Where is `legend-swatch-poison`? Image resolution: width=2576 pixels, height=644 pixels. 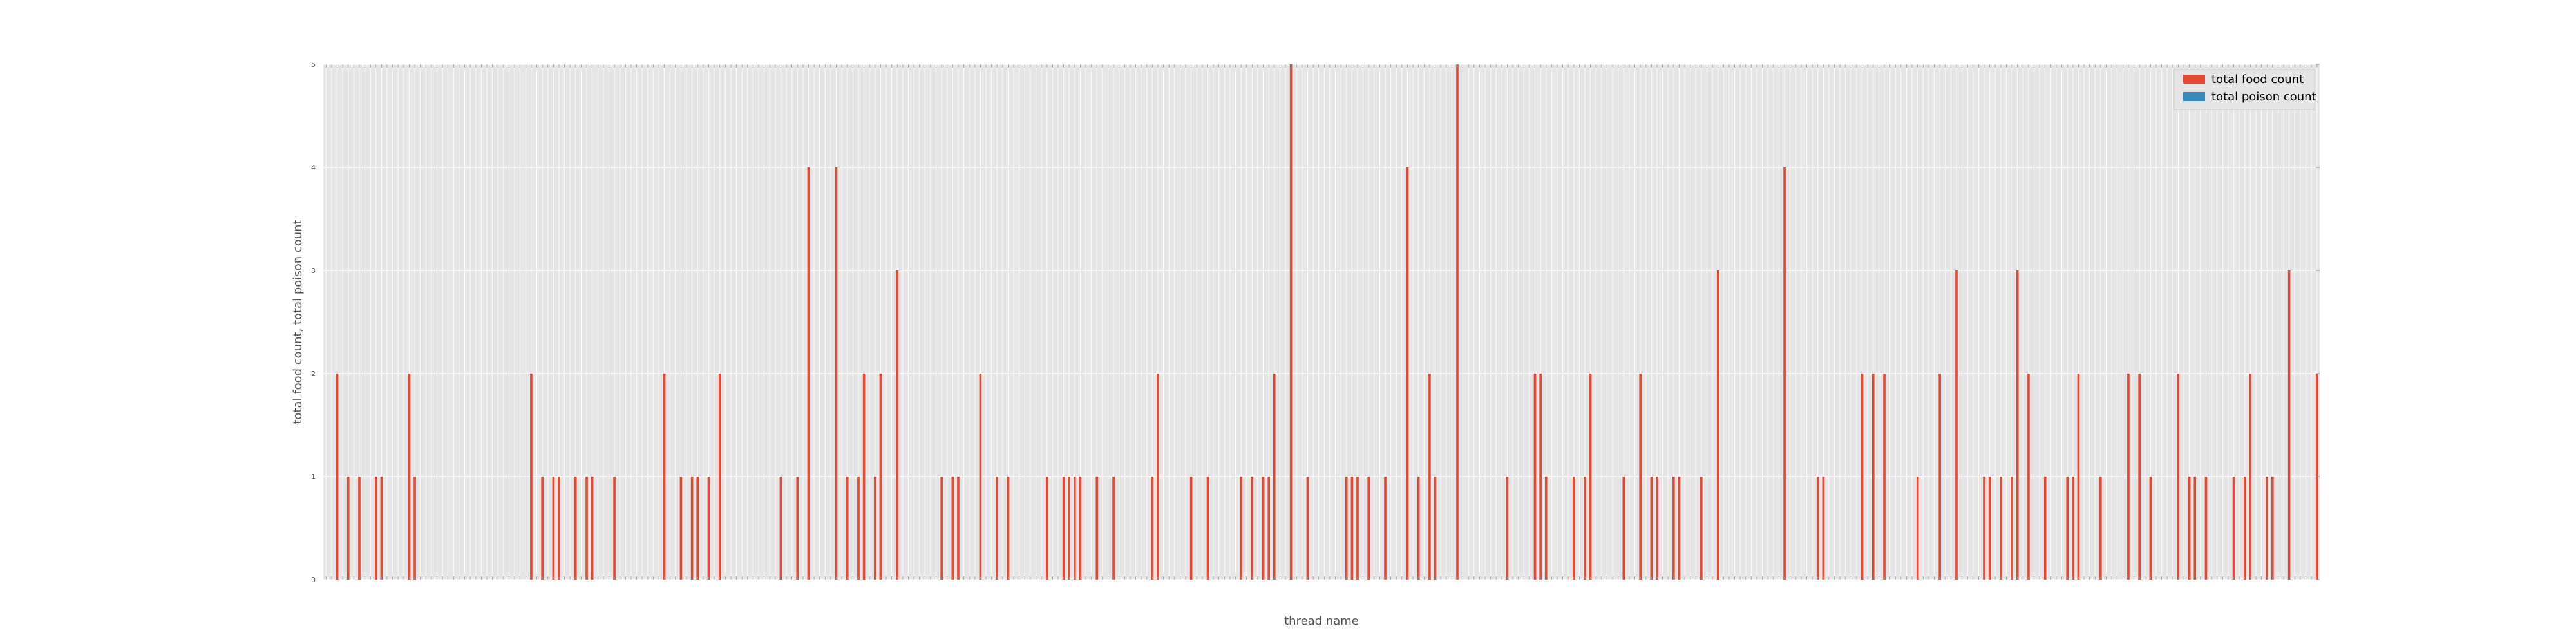
legend-swatch-poison is located at coordinates (2194, 96).